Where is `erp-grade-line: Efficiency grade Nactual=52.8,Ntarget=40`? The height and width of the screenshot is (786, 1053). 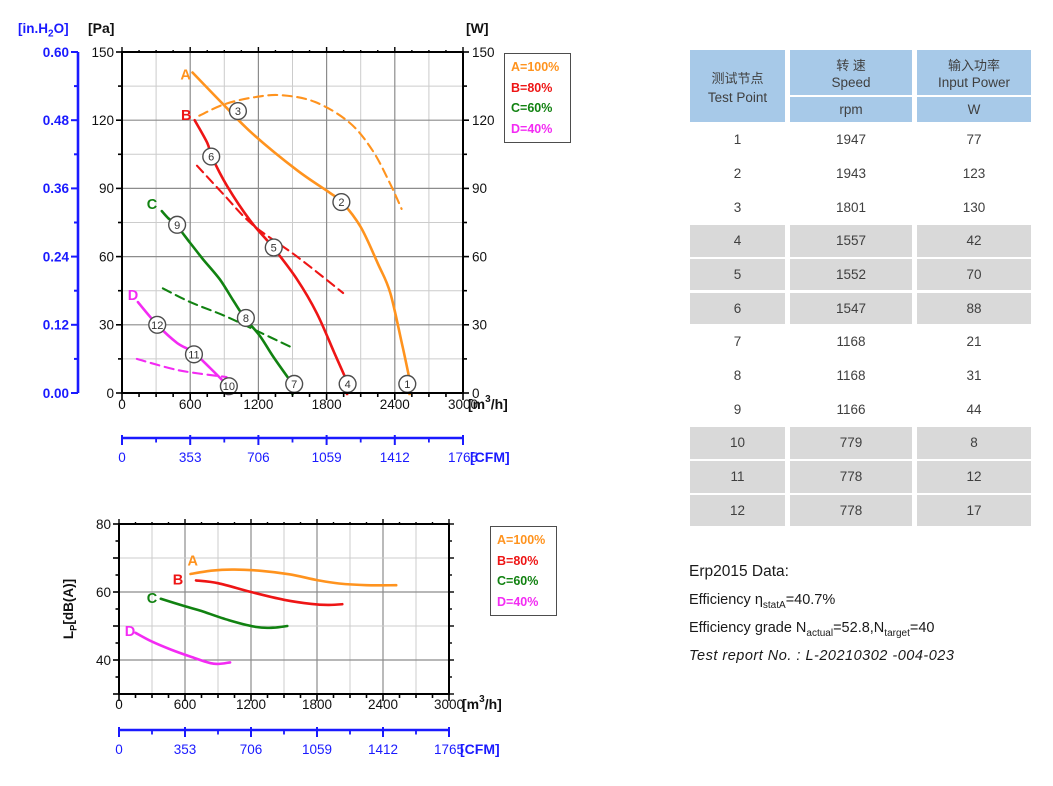
erp-grade-line: Efficiency grade Nactual=52.8,Ntarget=40 is located at coordinates (812, 629).